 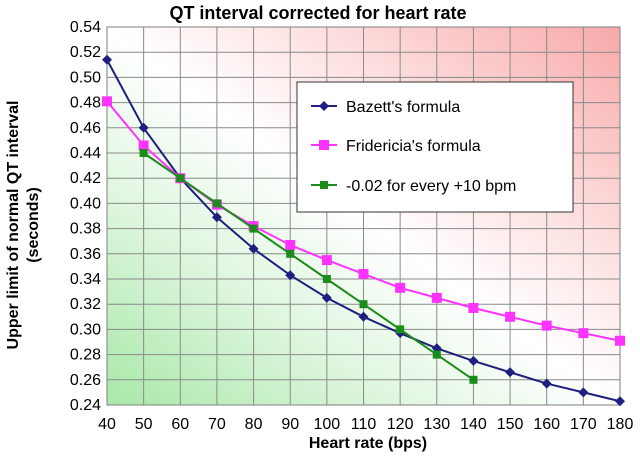 I want to click on small-square-marker-icon, so click(x=324, y=185).